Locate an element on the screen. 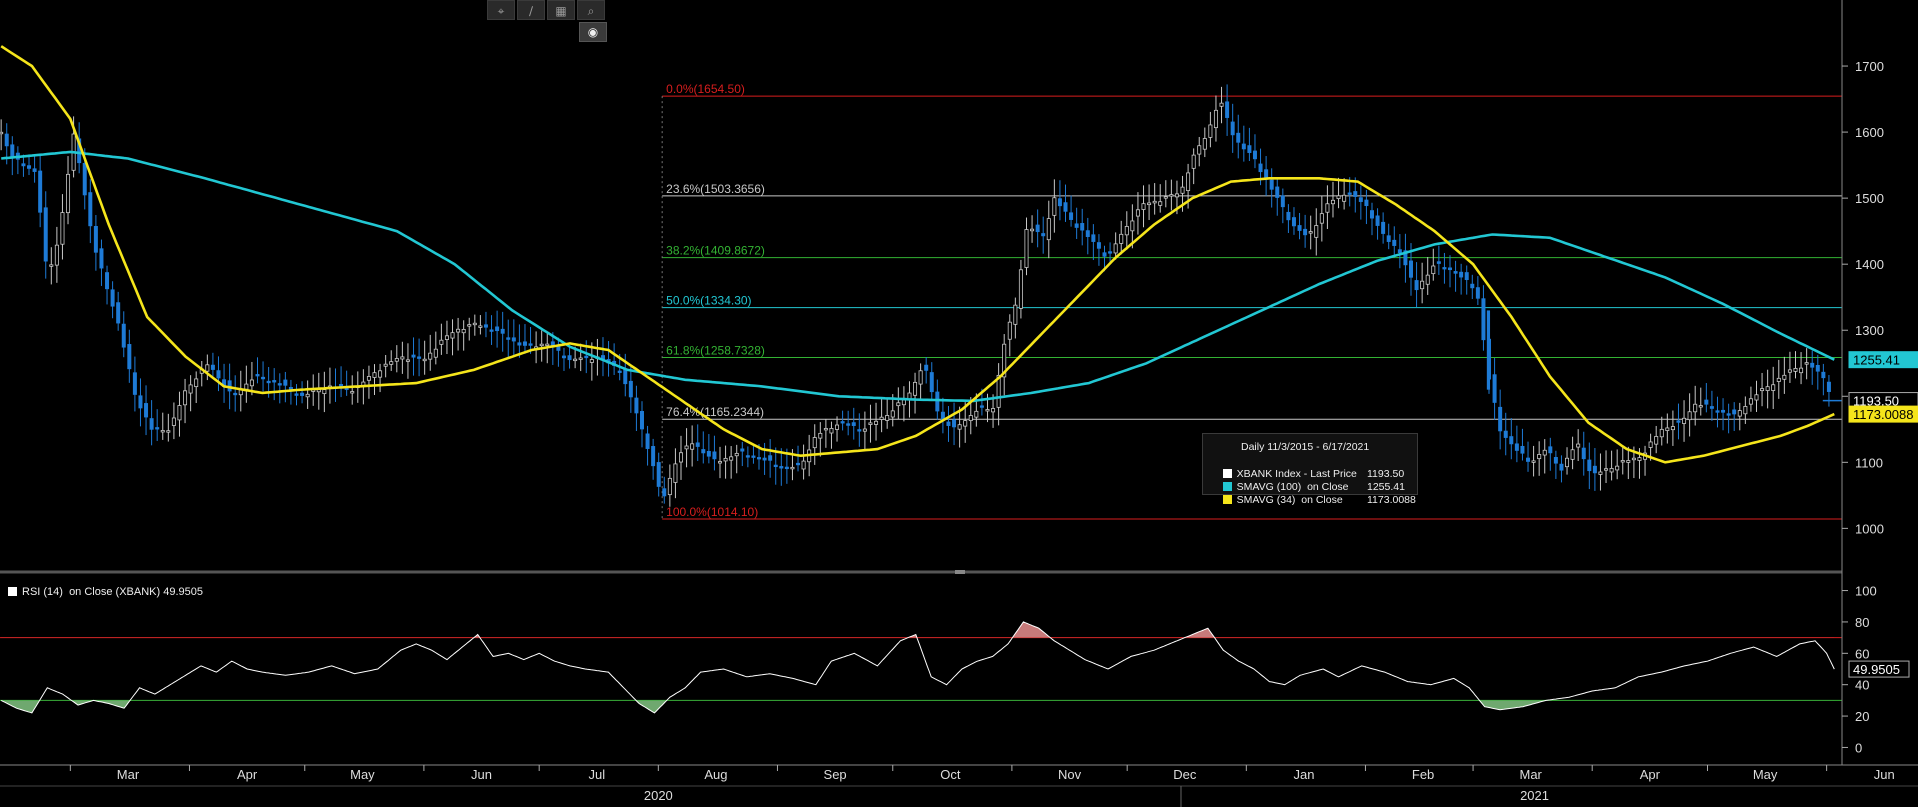 The image size is (1918, 807). legend-value-sma100: 1255.41 is located at coordinates (1386, 487).